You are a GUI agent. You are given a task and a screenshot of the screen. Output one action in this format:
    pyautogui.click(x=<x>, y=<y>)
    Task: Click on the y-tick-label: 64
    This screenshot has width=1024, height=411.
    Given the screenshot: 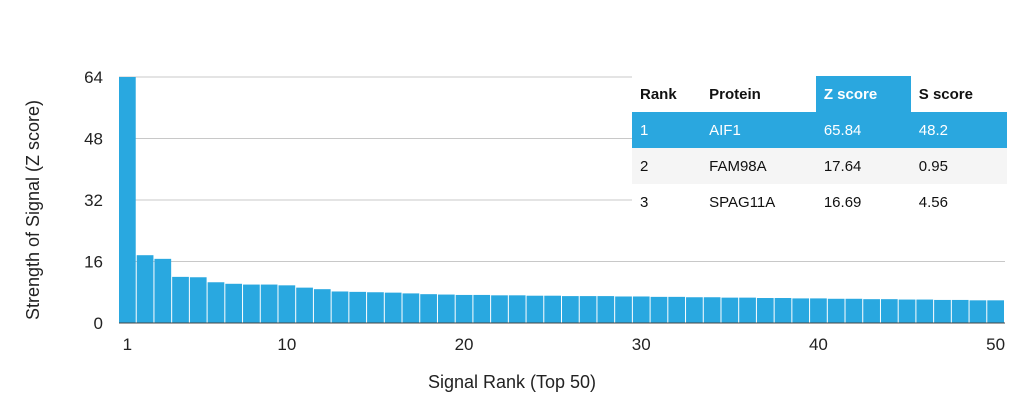 What is the action you would take?
    pyautogui.click(x=93, y=77)
    